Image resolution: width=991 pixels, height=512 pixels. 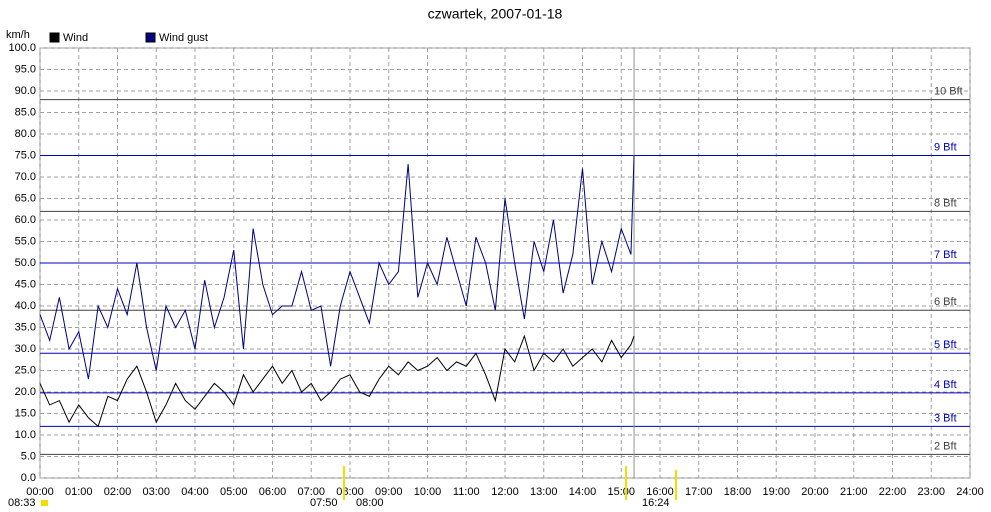 What do you see at coordinates (75, 38) in the screenshot?
I see `legend-label: Wind` at bounding box center [75, 38].